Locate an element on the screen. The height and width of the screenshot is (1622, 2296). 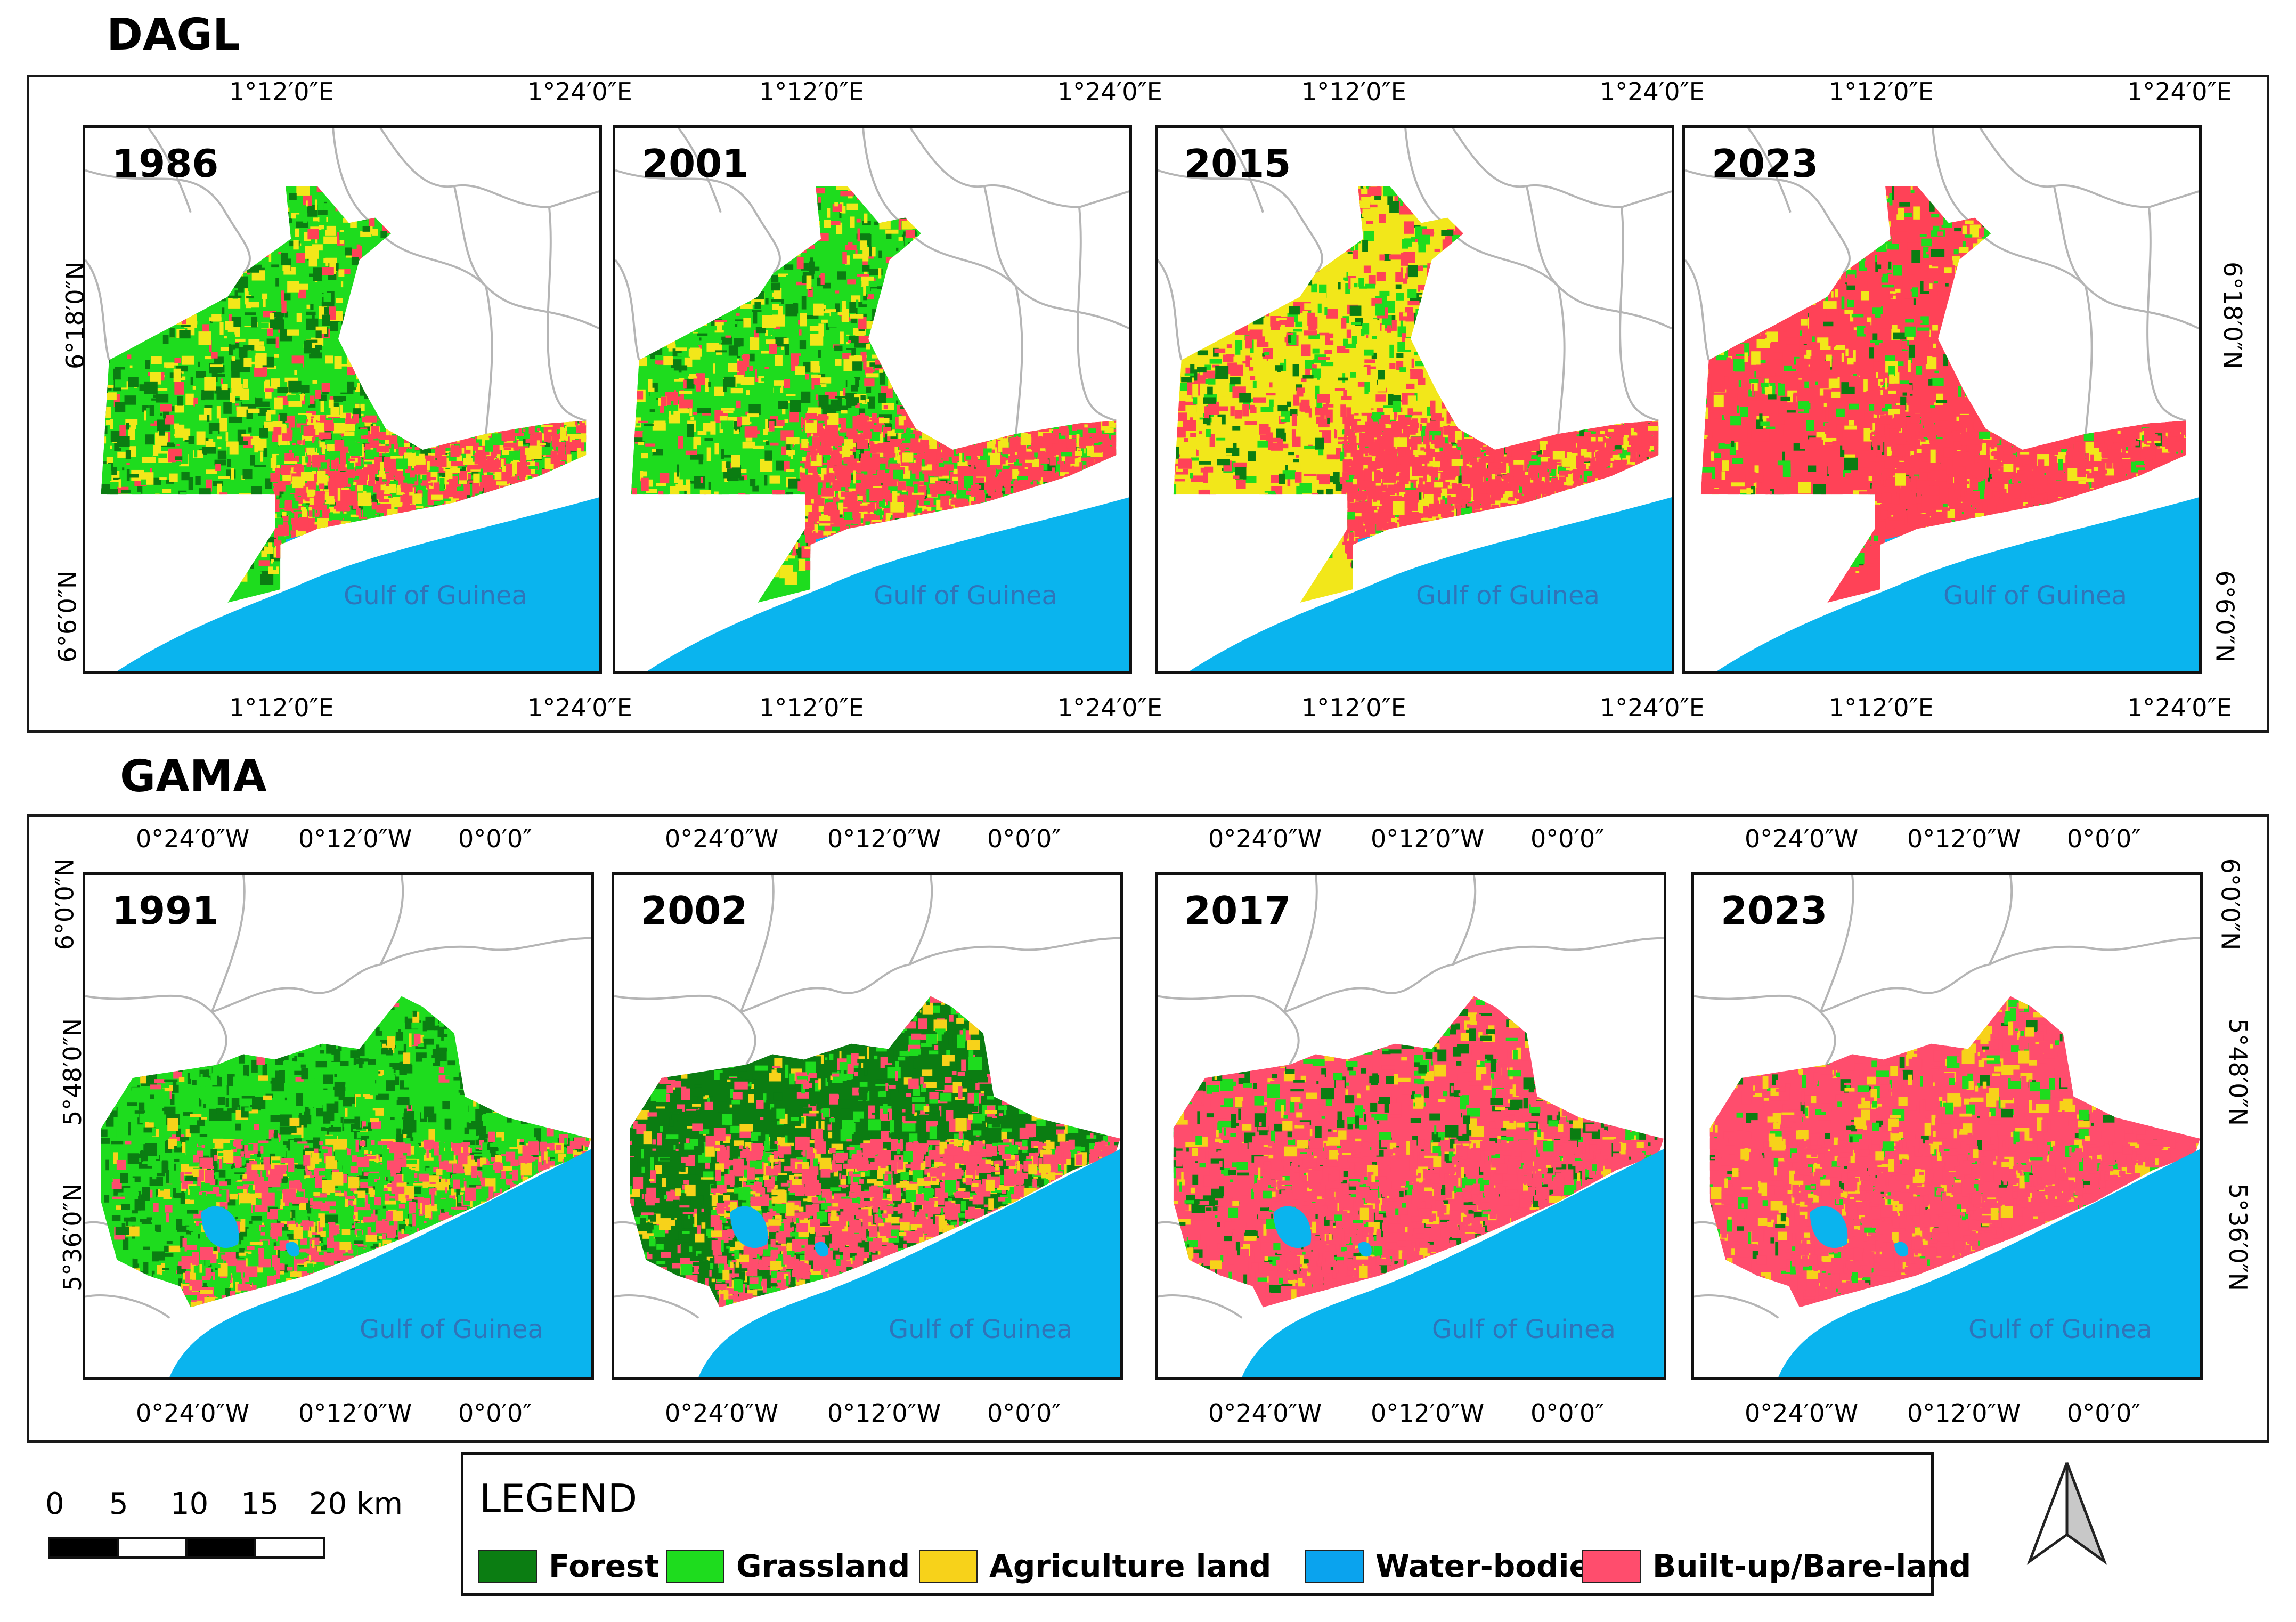
north-arrow-icon is located at coordinates (2066, 1513).